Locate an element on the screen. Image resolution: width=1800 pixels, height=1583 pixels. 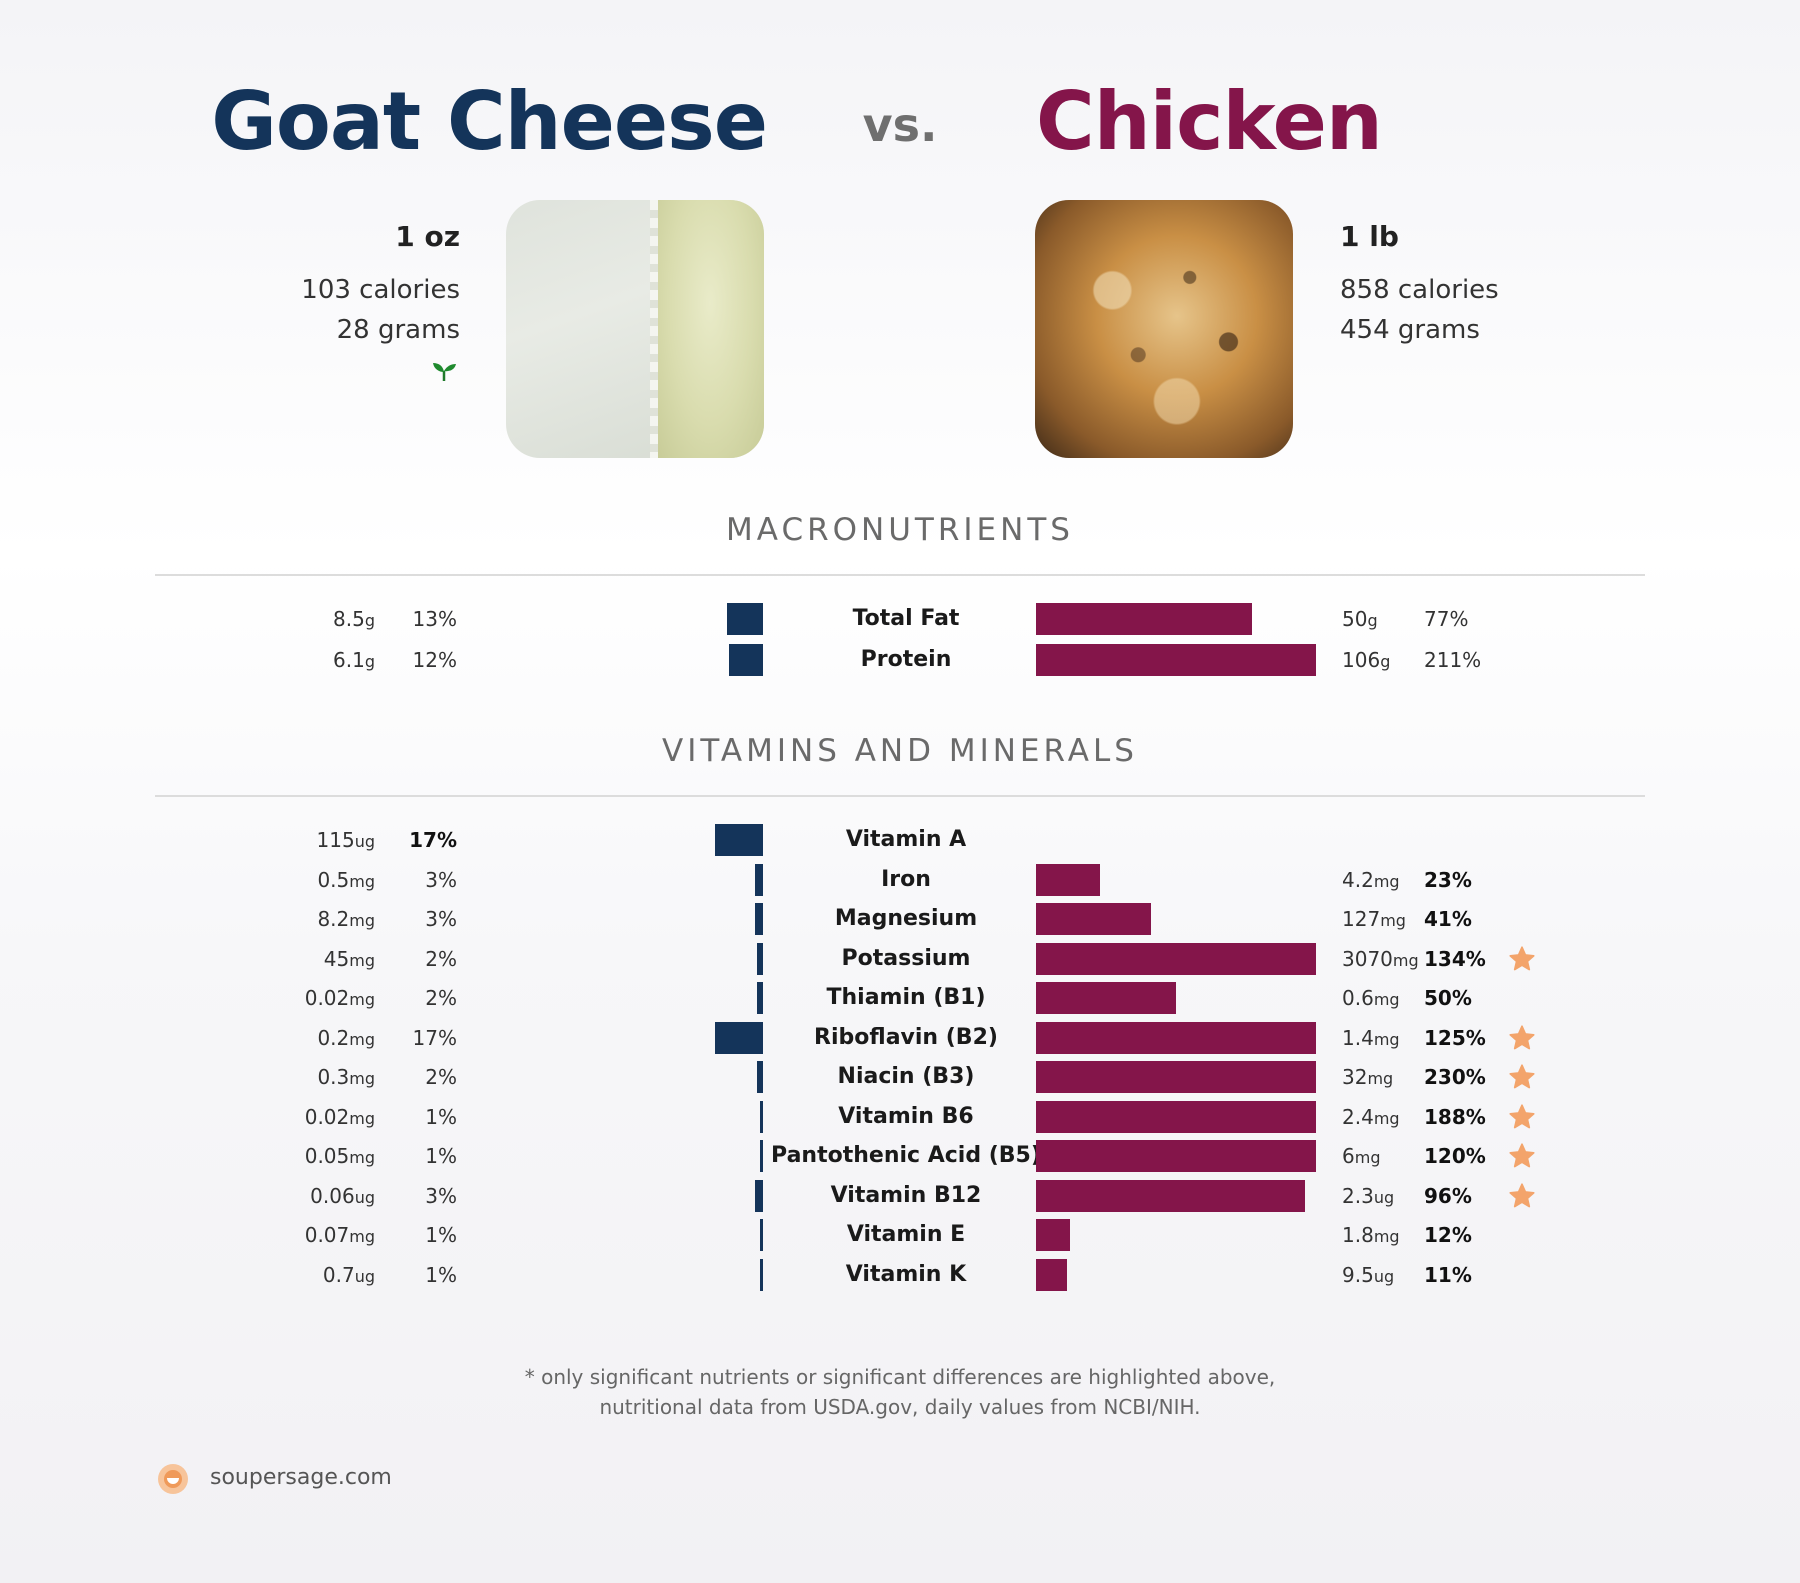
nutrient-name: Vitamin E is located at coordinates (906, 1234).